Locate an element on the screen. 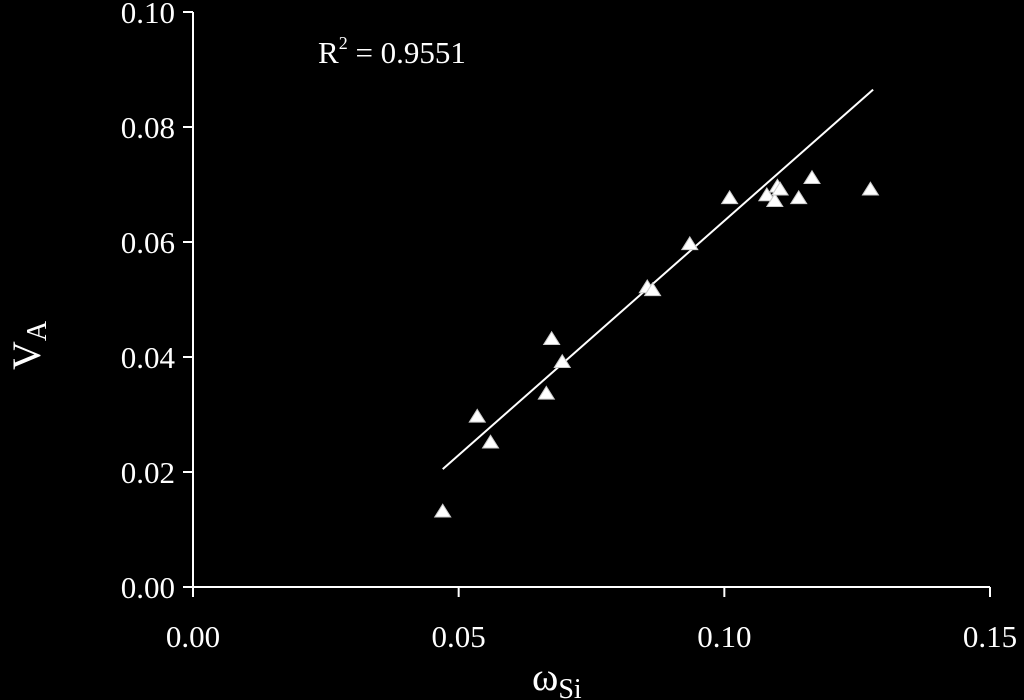  y-axis-label: VA is located at coordinates (28, 345).